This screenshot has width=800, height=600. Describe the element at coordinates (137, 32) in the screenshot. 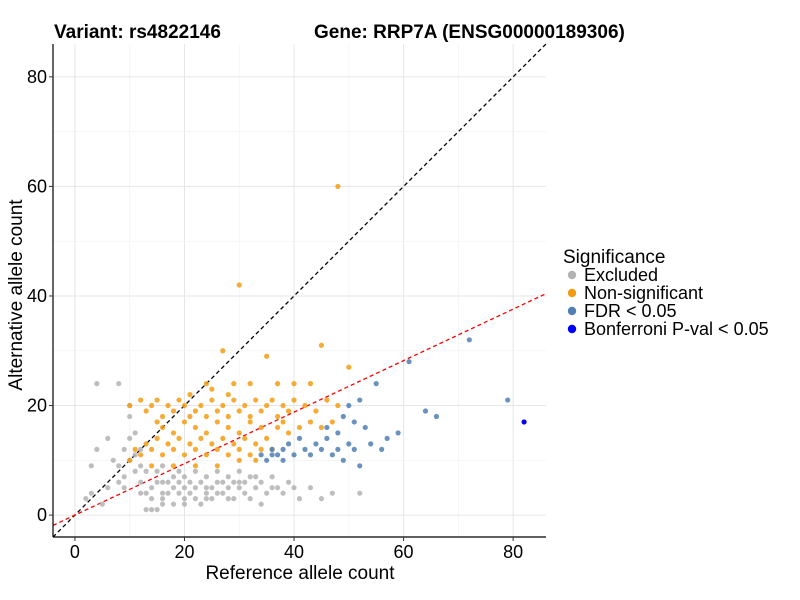

I see `title-variant: Variant: rs4822146` at that location.